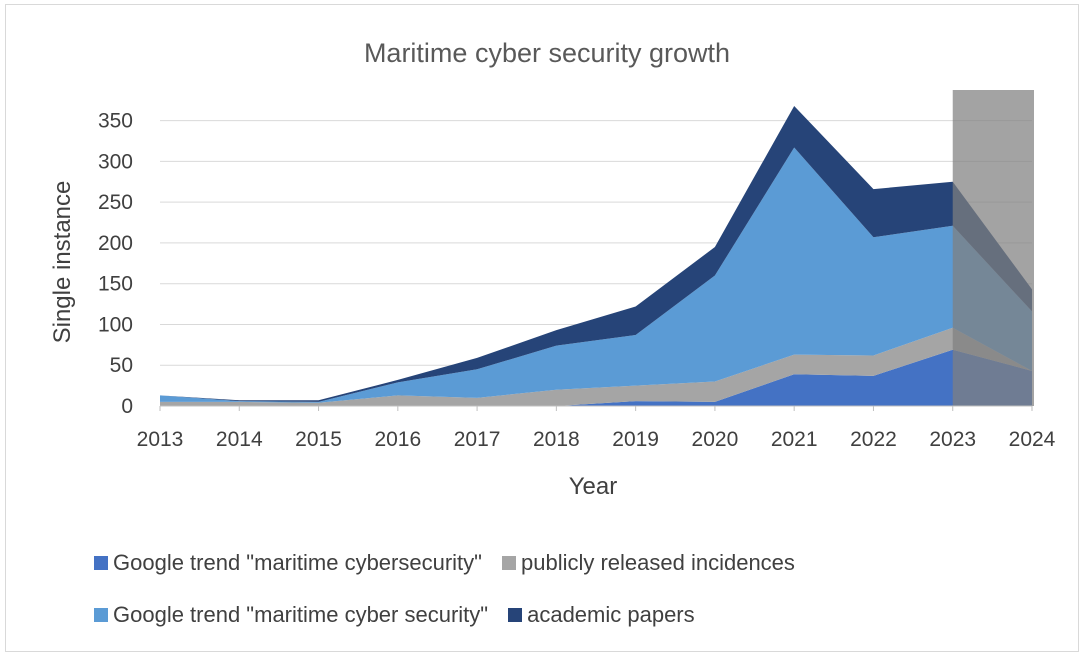 This screenshot has height=653, width=1081. What do you see at coordinates (297, 562) in the screenshot?
I see `legend-label: Google trend "maritime cybersecurity"` at bounding box center [297, 562].